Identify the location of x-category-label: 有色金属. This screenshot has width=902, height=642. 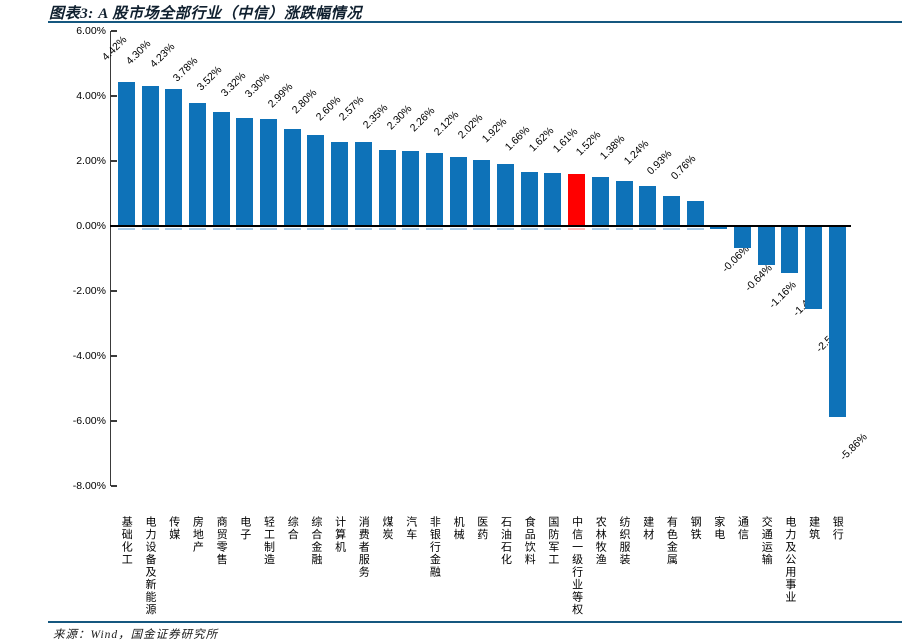
(671, 541).